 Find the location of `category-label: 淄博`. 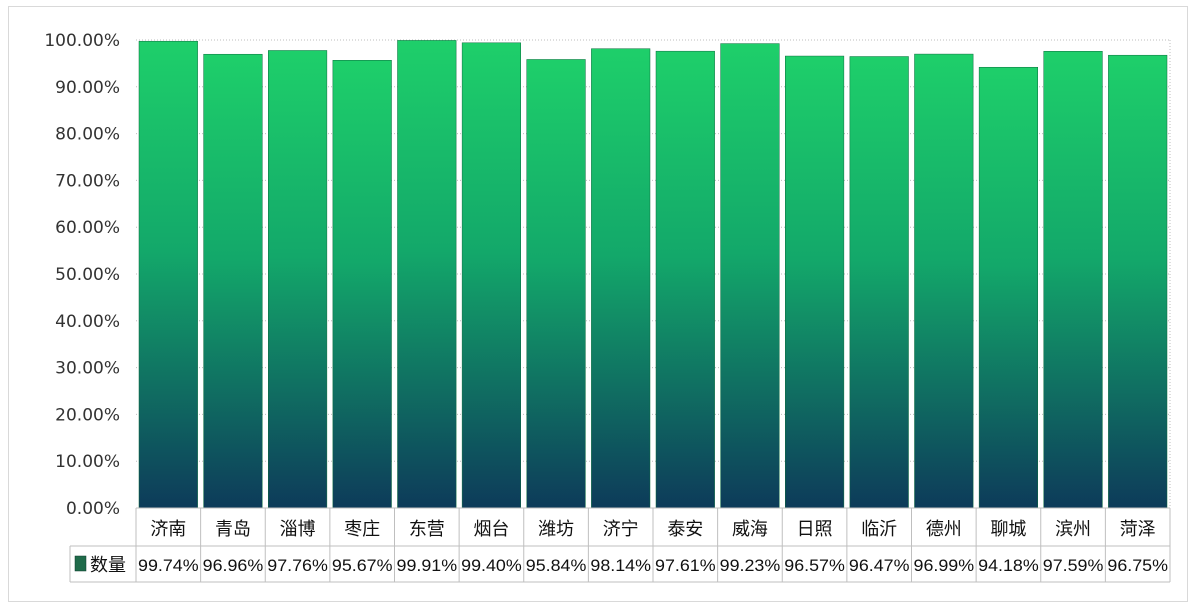

category-label: 淄博 is located at coordinates (298, 529).